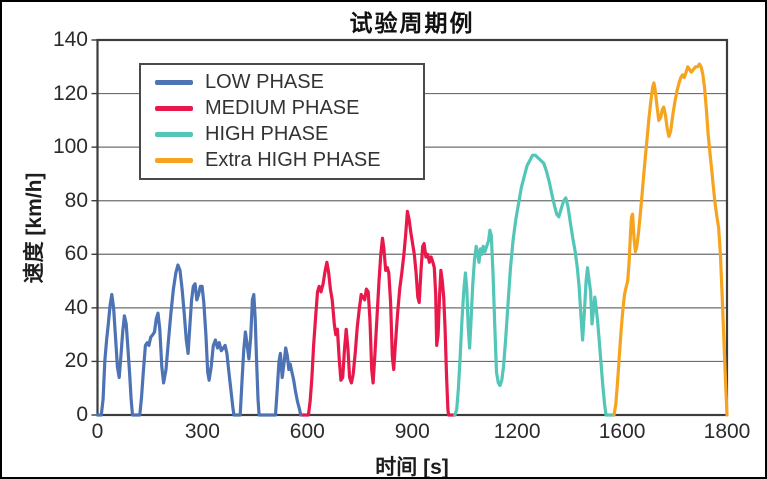  What do you see at coordinates (34, 228) in the screenshot?
I see `y-axis-title: 速度 [km/h]` at bounding box center [34, 228].